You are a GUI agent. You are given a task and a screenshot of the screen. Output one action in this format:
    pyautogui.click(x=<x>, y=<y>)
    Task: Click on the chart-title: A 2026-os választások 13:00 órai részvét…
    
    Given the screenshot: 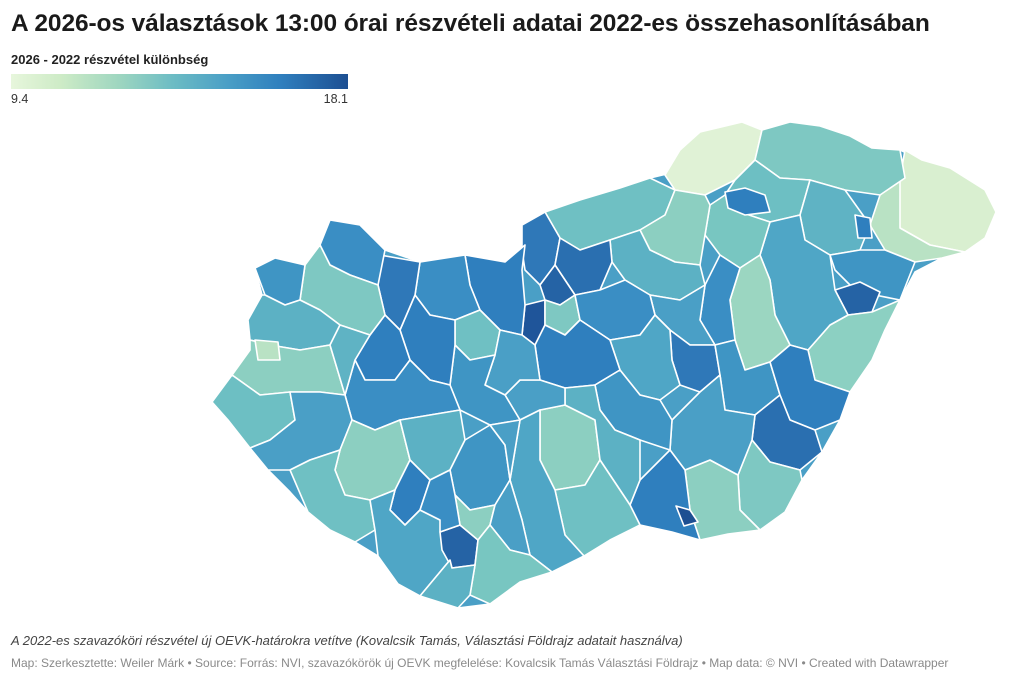 What is the action you would take?
    pyautogui.click(x=470, y=23)
    